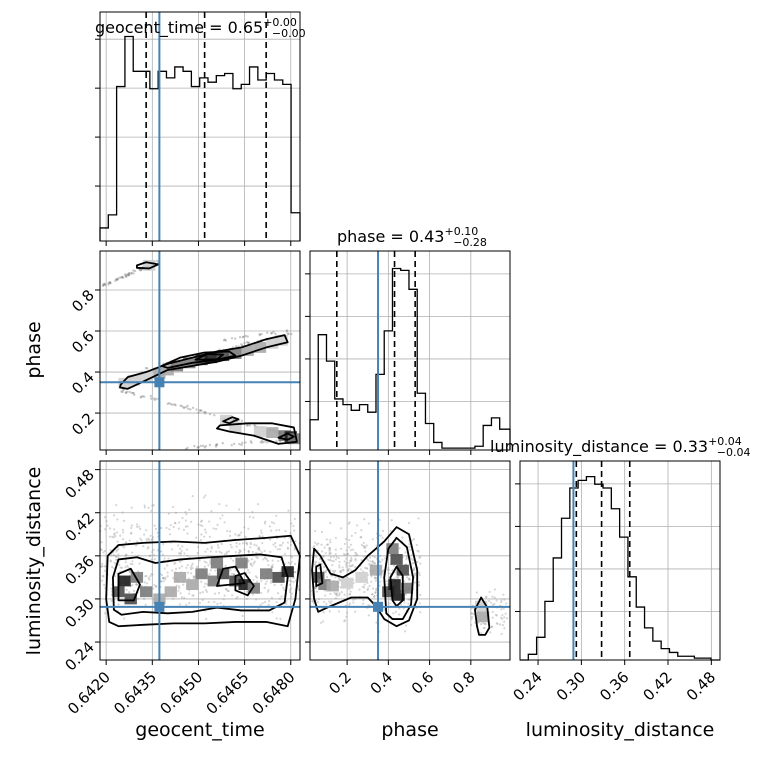  I want to click on contour-line, so click(244, 584).